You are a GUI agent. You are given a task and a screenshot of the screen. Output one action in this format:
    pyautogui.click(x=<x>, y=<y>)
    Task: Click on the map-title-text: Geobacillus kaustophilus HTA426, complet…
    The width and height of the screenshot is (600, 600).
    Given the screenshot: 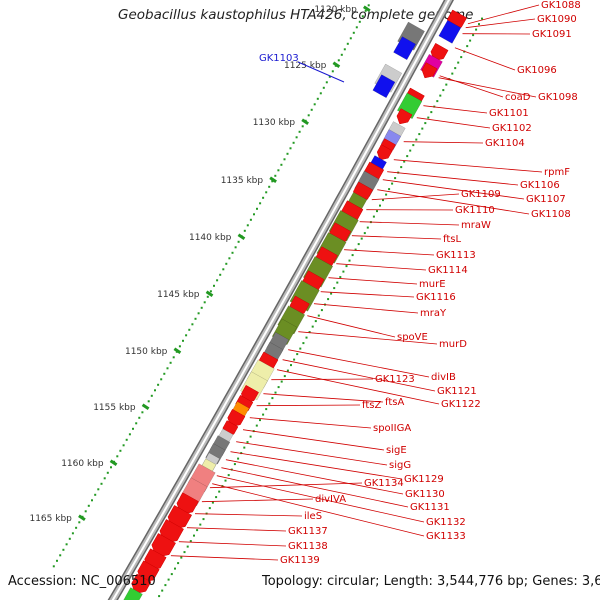 What is the action you would take?
    pyautogui.click(x=296, y=15)
    